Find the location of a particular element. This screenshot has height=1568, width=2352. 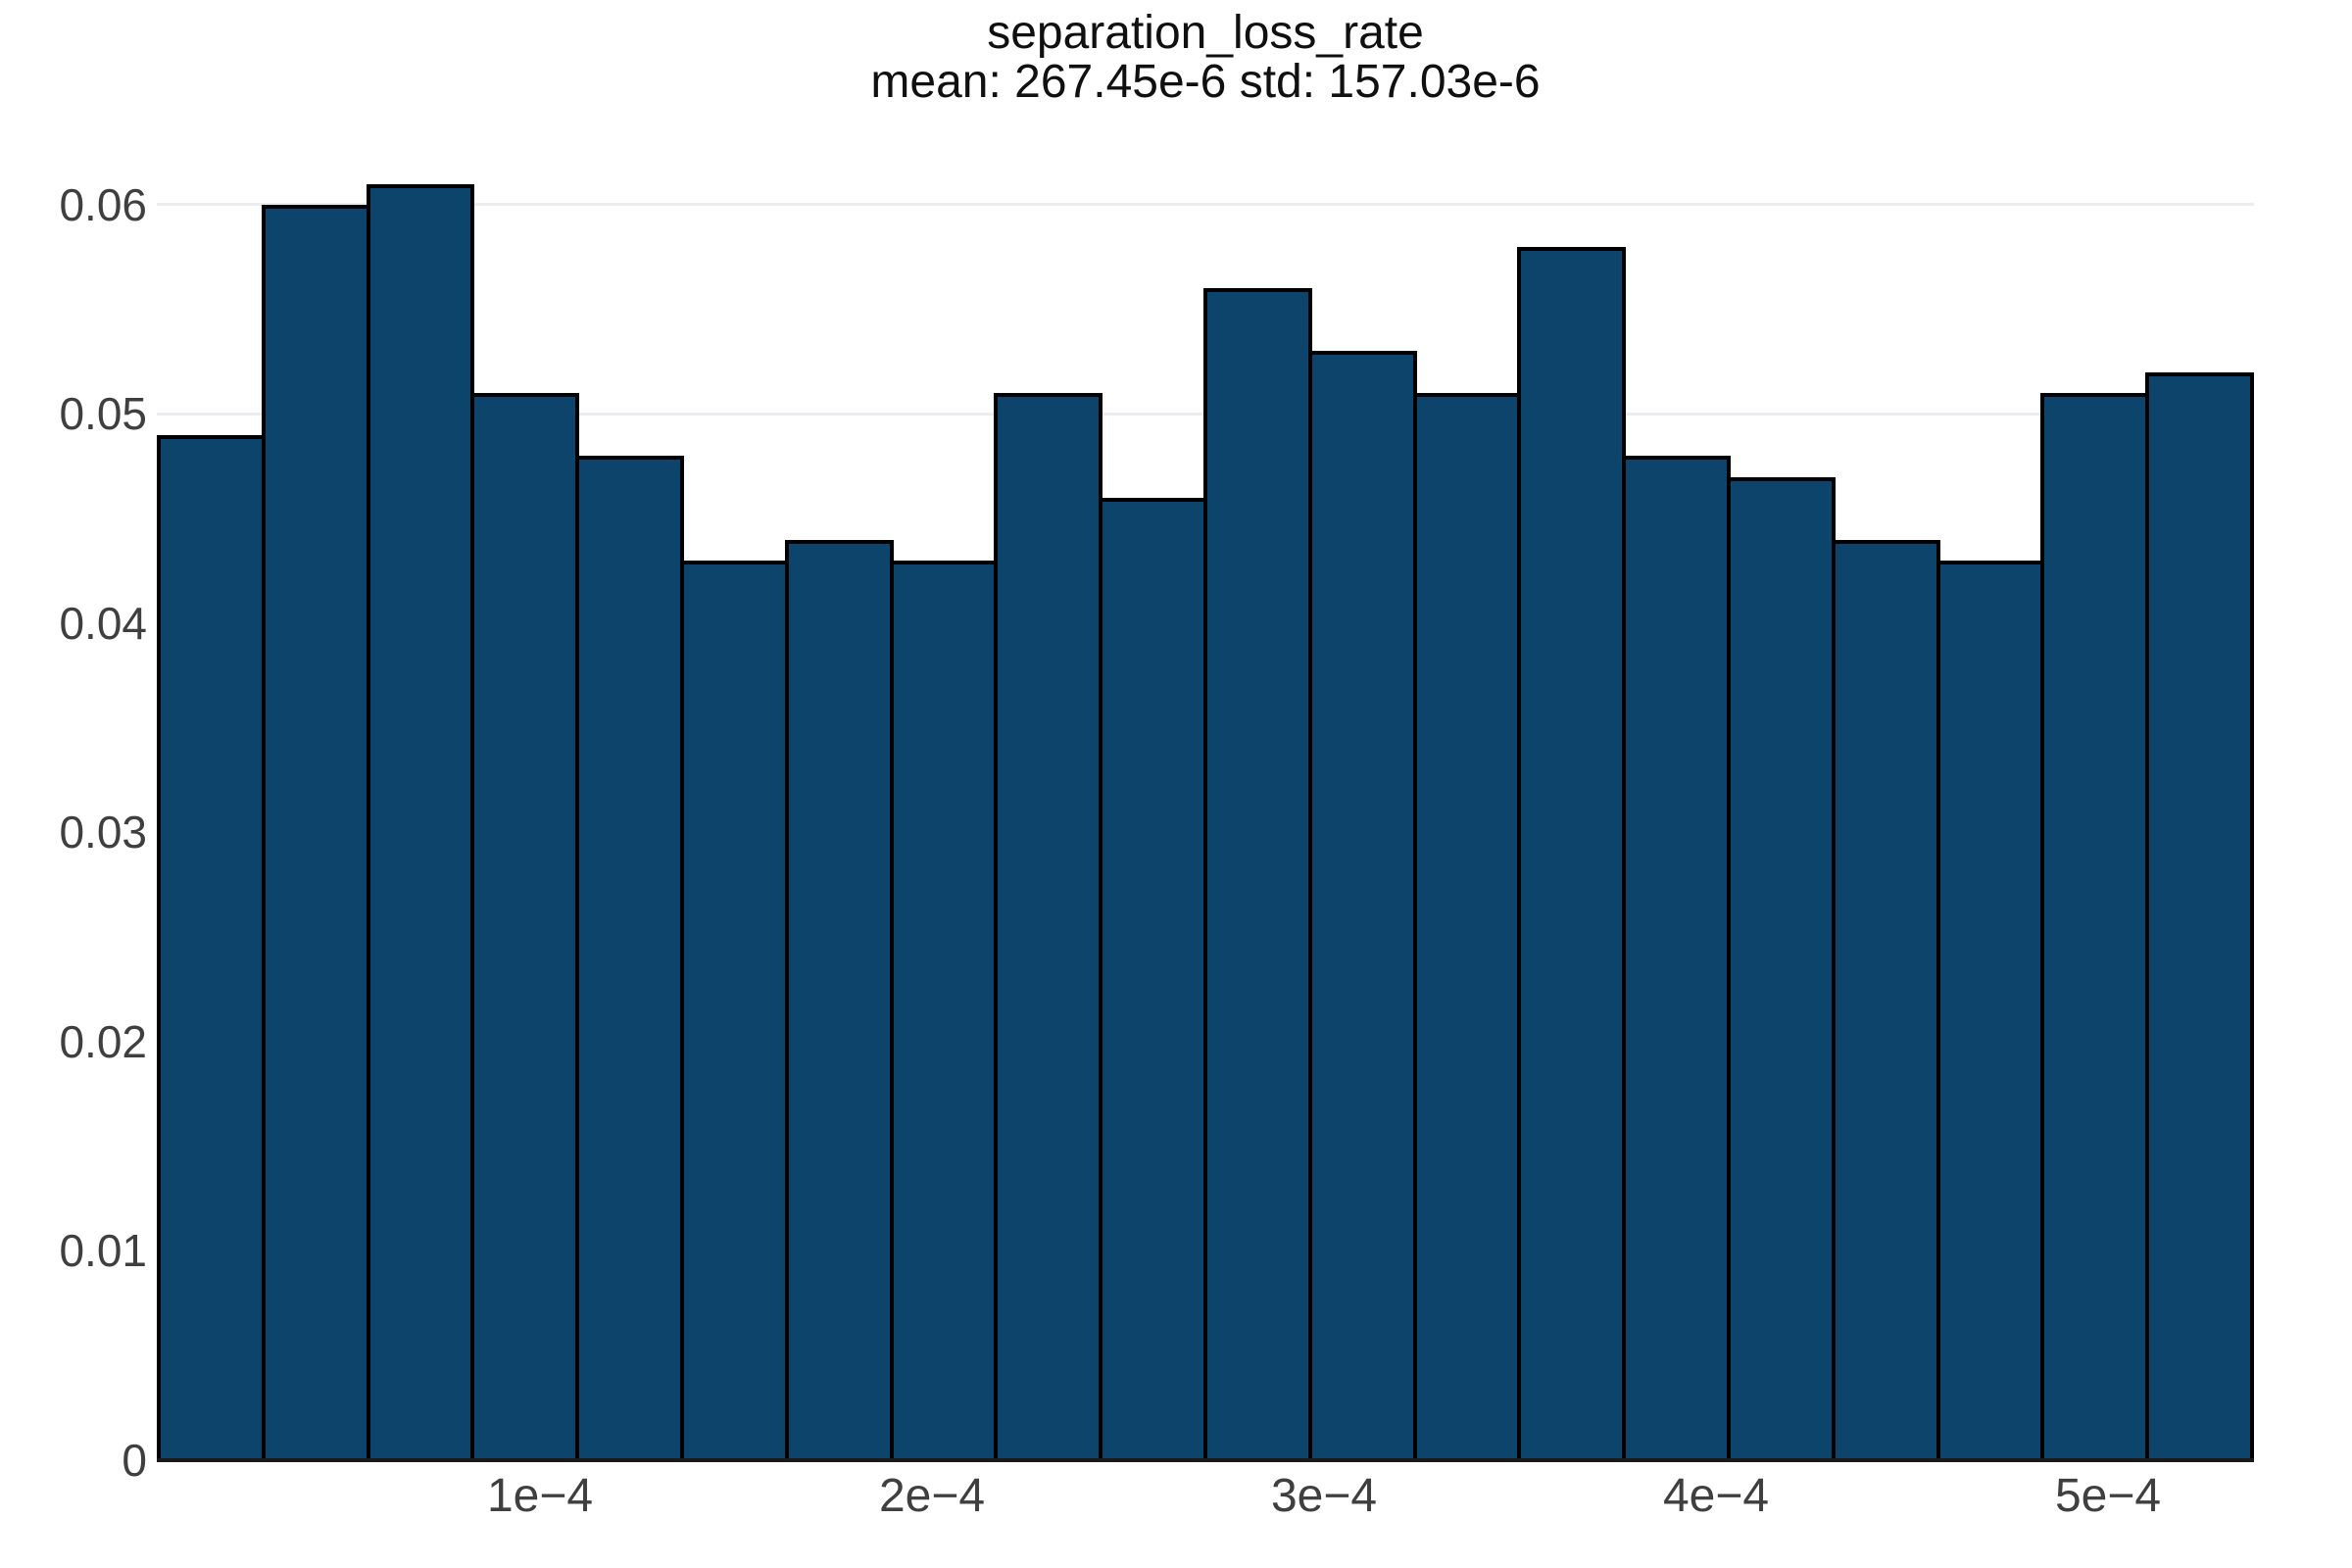

y-tick-label: 0.03 is located at coordinates (103, 832).